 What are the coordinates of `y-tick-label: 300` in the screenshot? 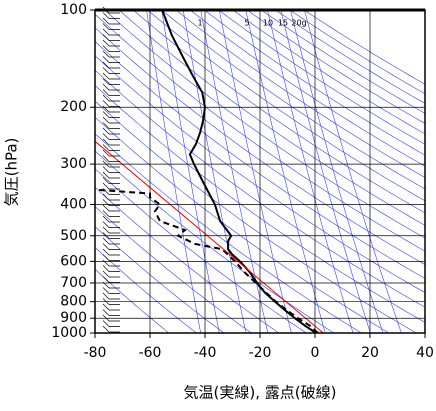 It's located at (73, 164).